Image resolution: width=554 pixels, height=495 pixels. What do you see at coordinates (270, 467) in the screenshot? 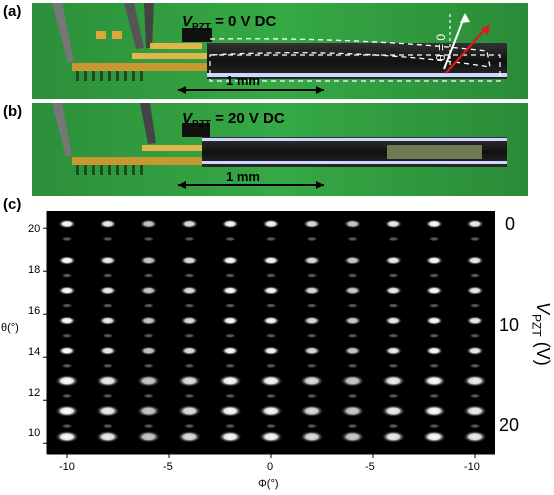
I see `x-tick-3: 0` at bounding box center [270, 467].